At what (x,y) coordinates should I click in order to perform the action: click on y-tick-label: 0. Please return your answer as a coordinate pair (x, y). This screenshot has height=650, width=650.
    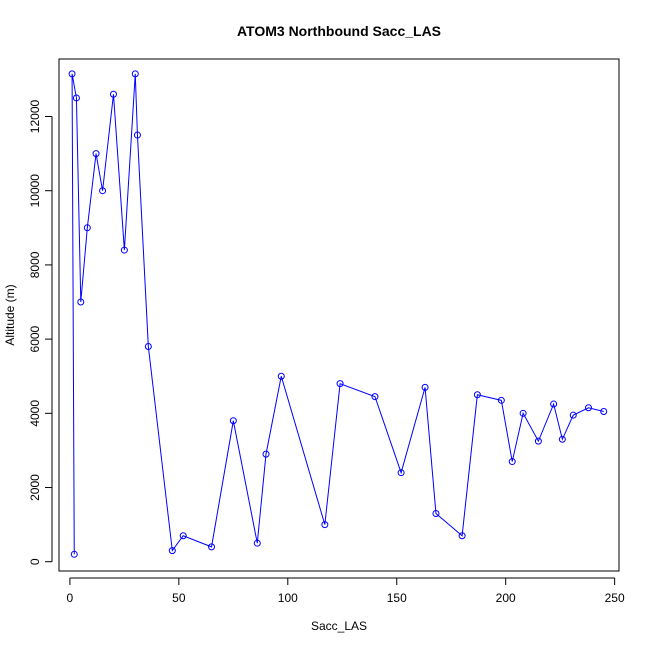
    Looking at the image, I should click on (35, 561).